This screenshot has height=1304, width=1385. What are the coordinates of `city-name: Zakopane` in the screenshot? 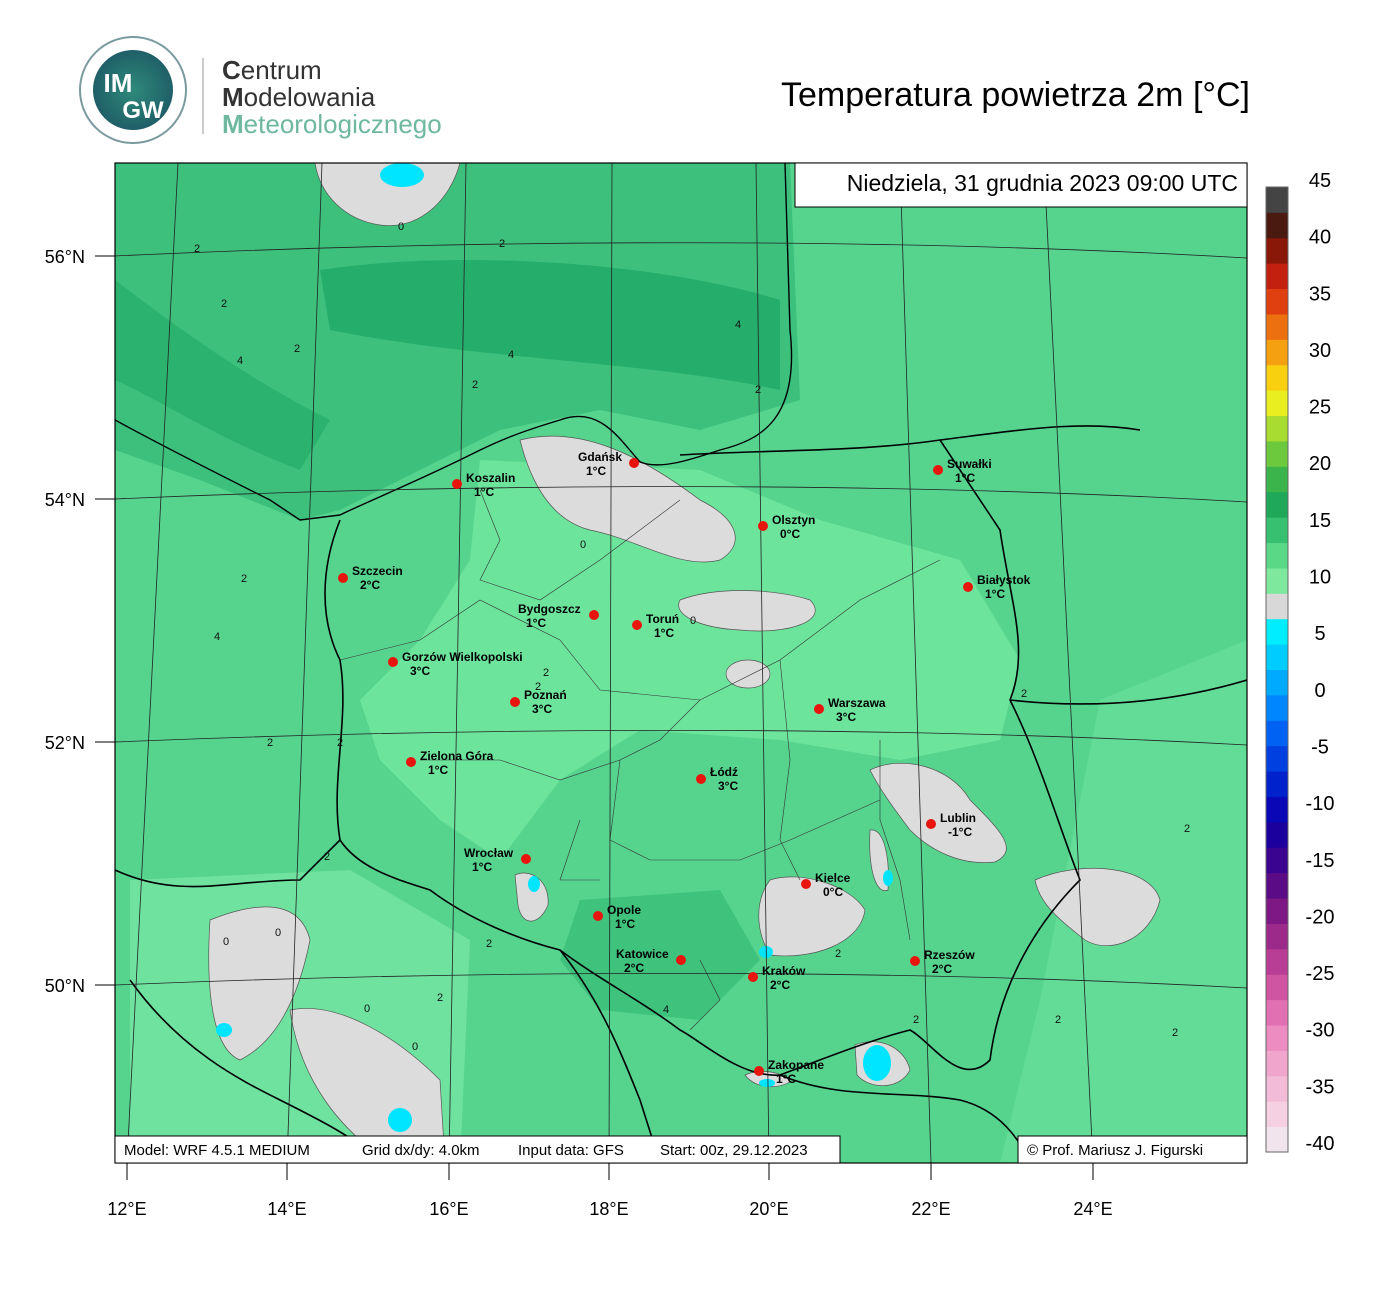 It's located at (796, 1065).